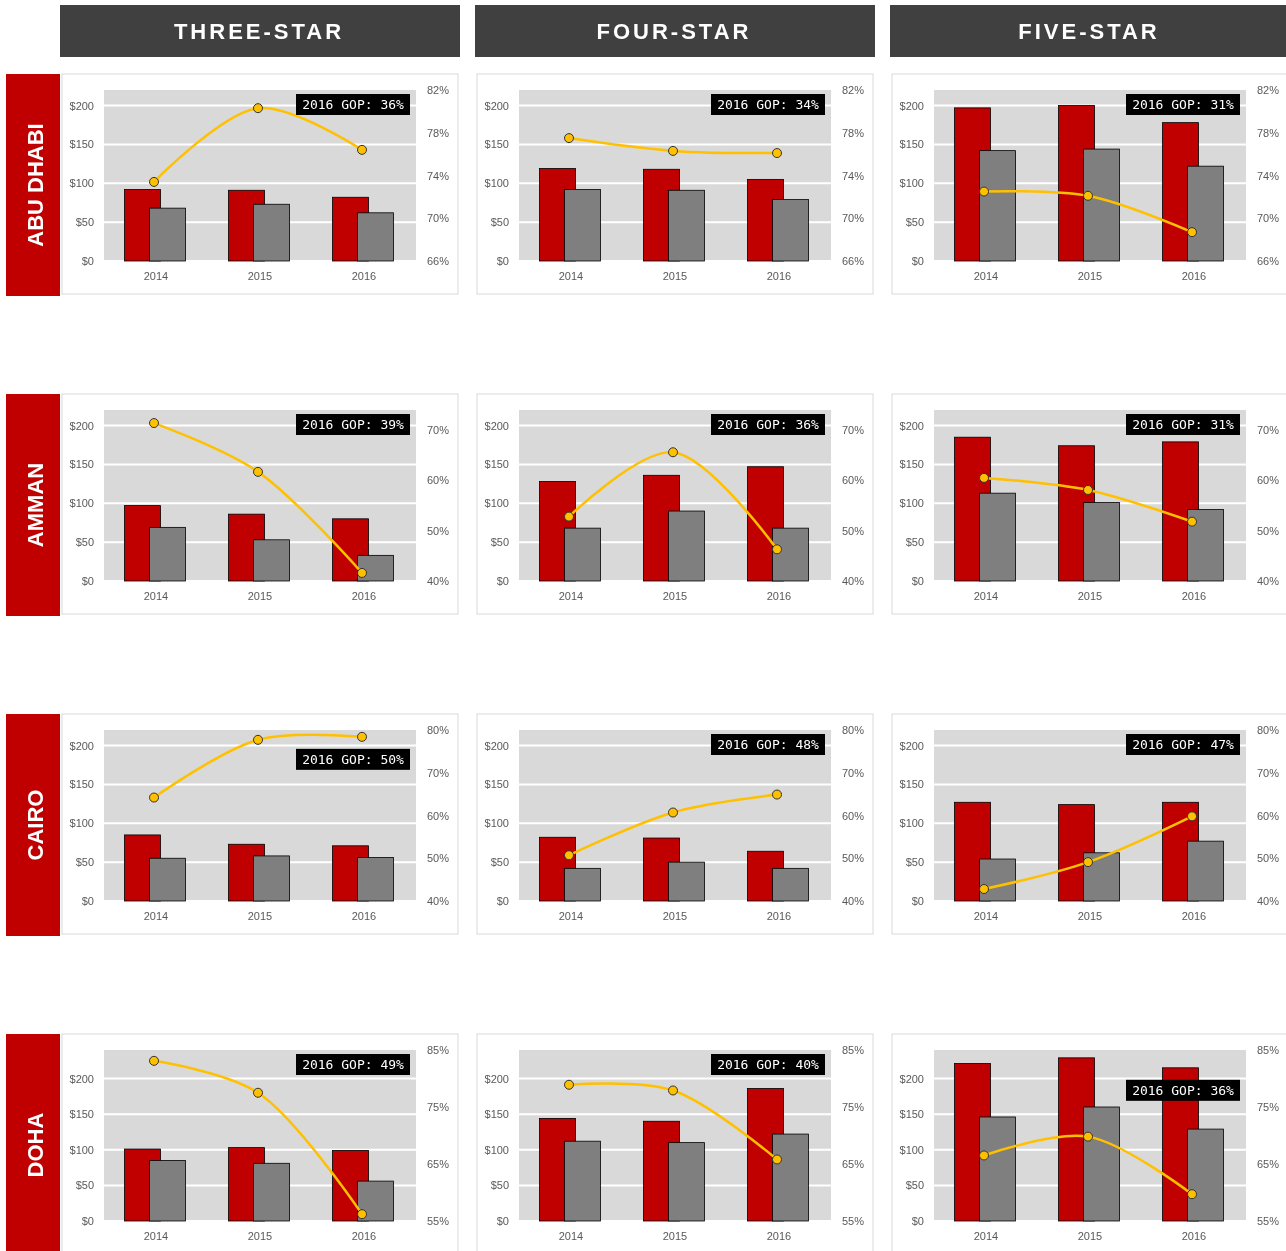  Describe the element at coordinates (438, 175) in the screenshot. I see `y2-tick-label: 74%` at that location.